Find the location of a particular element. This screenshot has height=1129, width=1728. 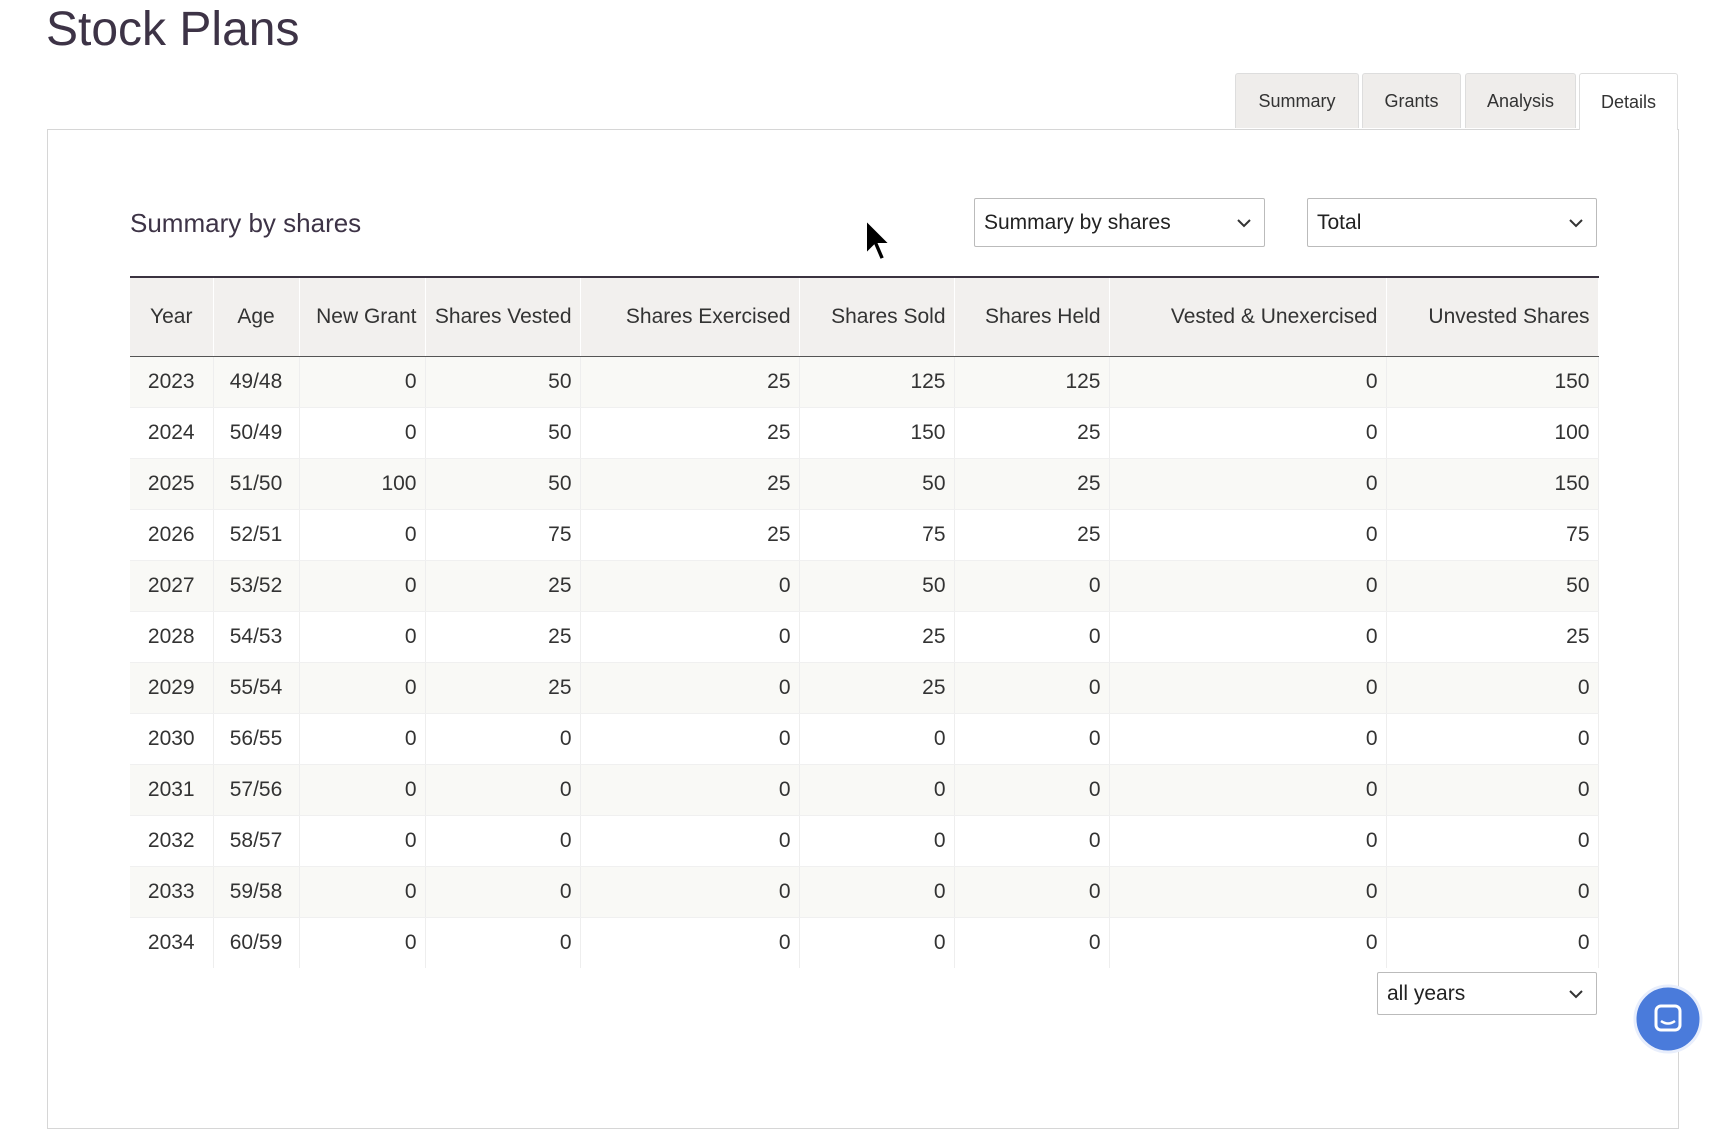

table-cell: 2032 is located at coordinates (172, 841).